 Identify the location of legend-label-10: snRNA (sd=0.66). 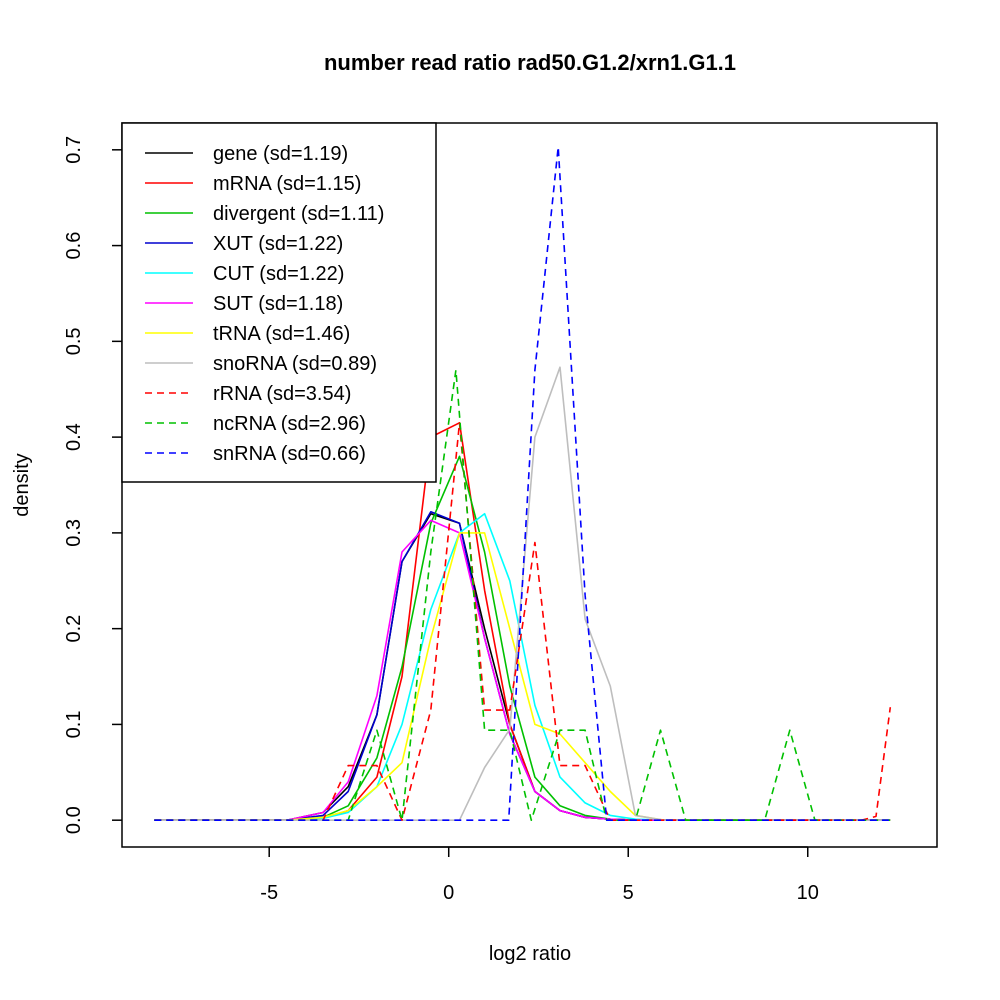
(289, 454).